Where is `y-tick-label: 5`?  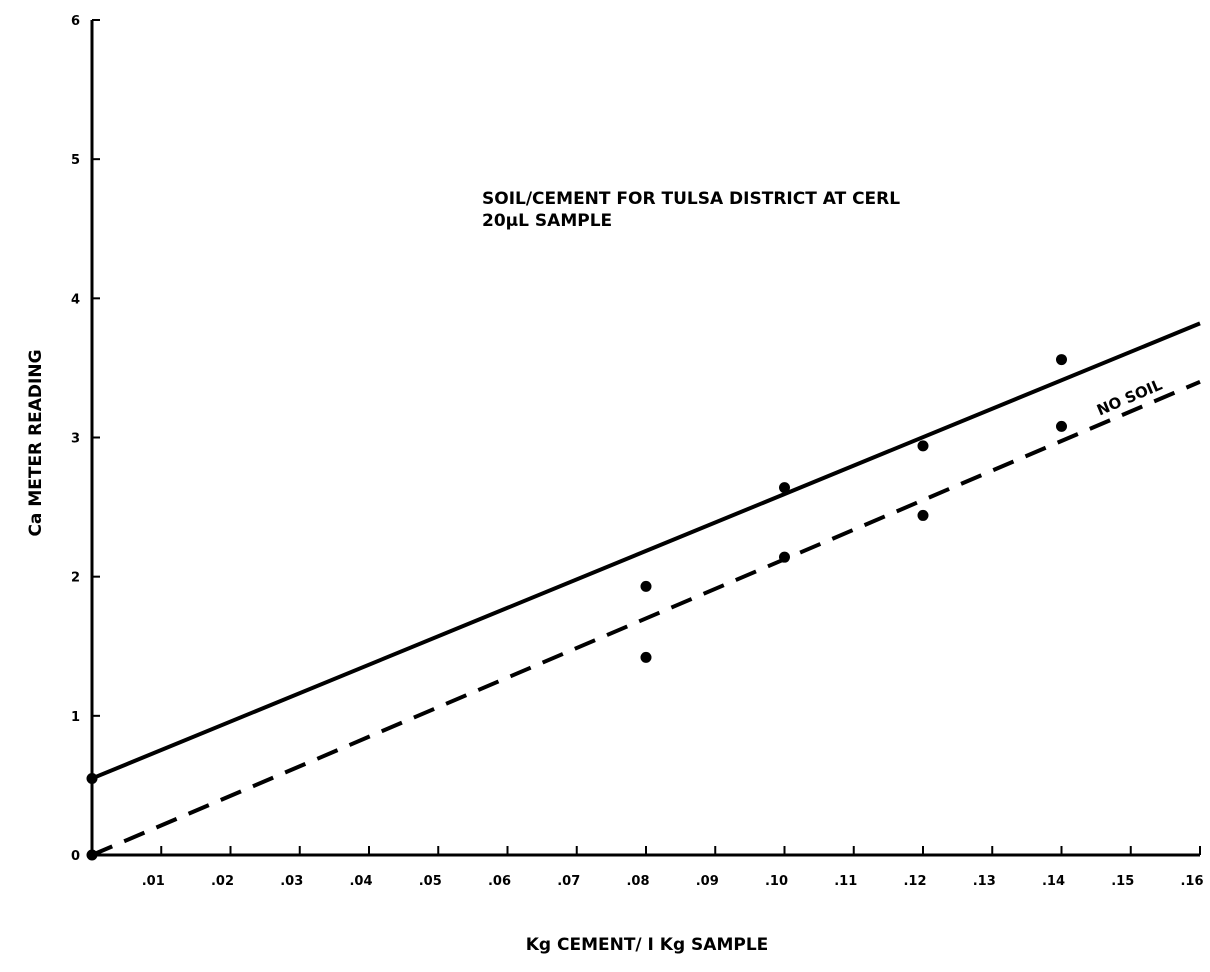
y-tick-label: 5 is located at coordinates (75, 160).